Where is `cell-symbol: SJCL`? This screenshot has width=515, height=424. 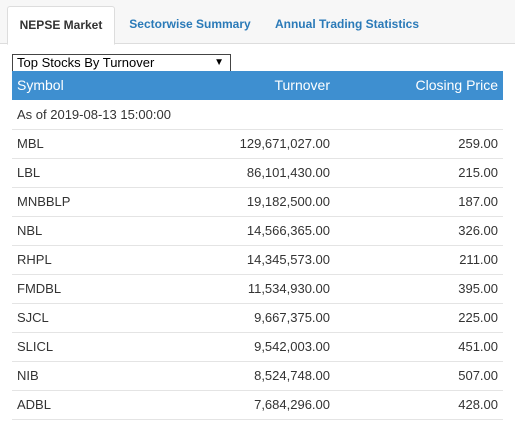 cell-symbol: SJCL is located at coordinates (33, 317).